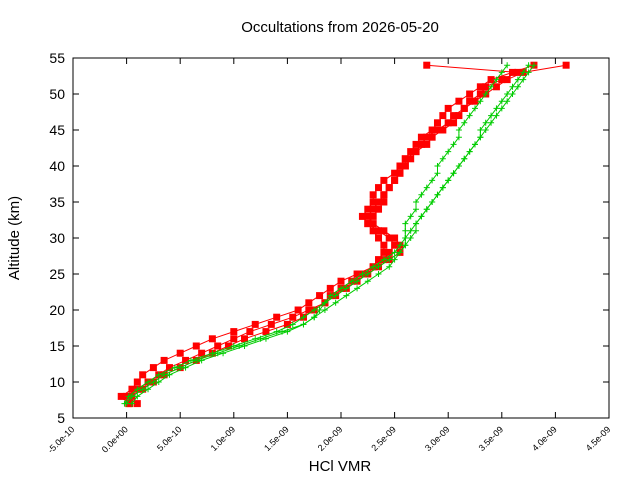 The width and height of the screenshot is (640, 480). Describe the element at coordinates (223, 438) in the screenshot. I see `x-tick-label: 1.0e-09` at that location.